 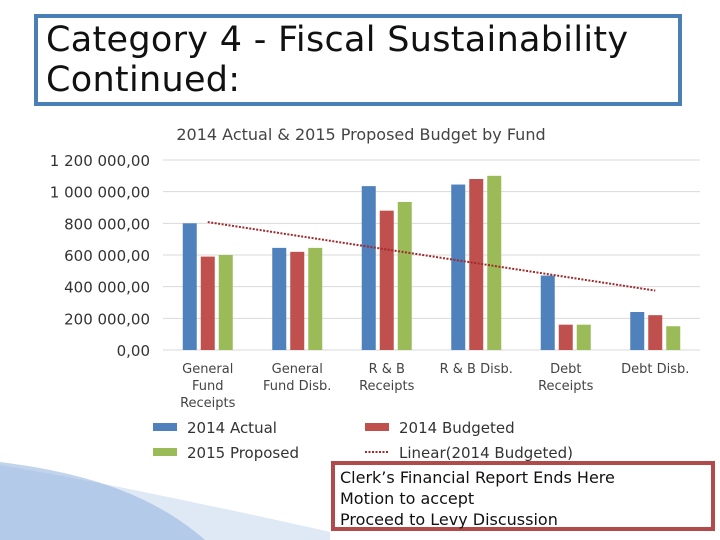 What do you see at coordinates (100, 193) in the screenshot?
I see `y-tick-label: 1 000 000,00` at bounding box center [100, 193].